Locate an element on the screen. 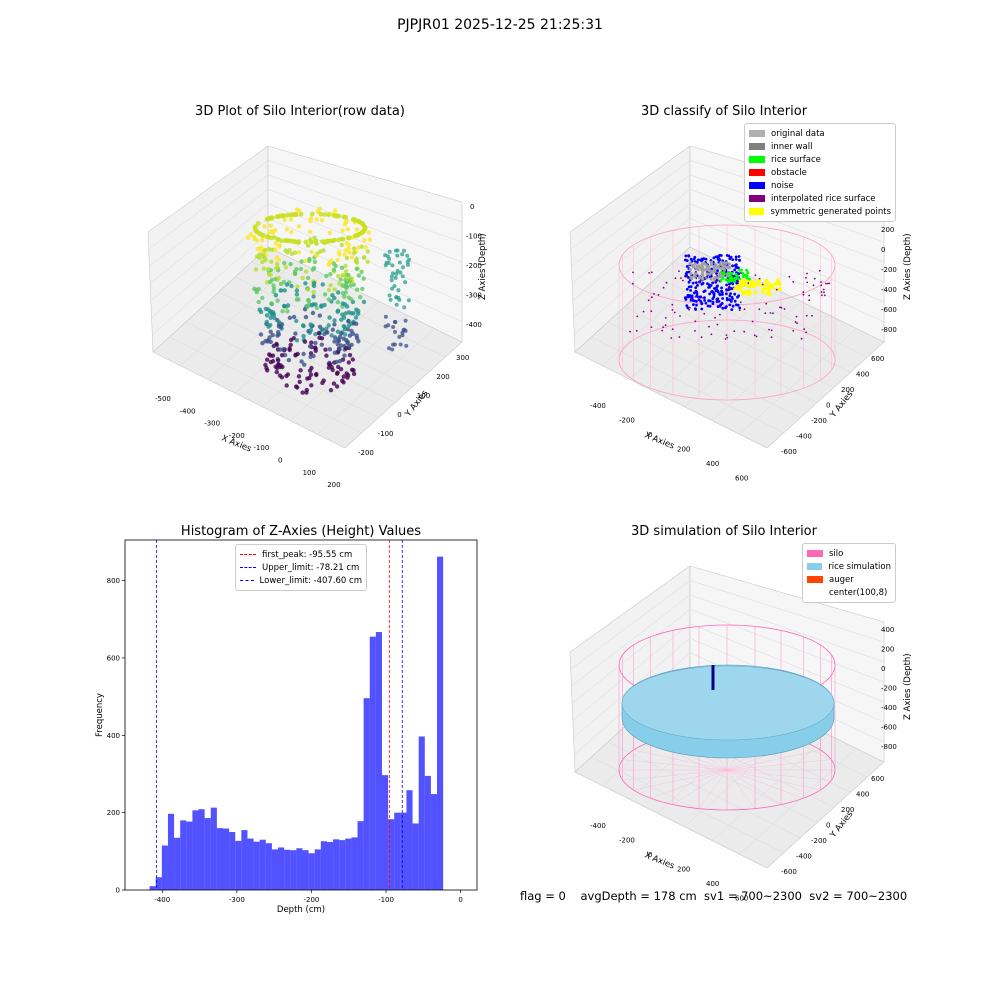 Image resolution: width=1000 pixels, height=1000 pixels. histogram-x-axis-label: Depth (cm) is located at coordinates (301, 910).